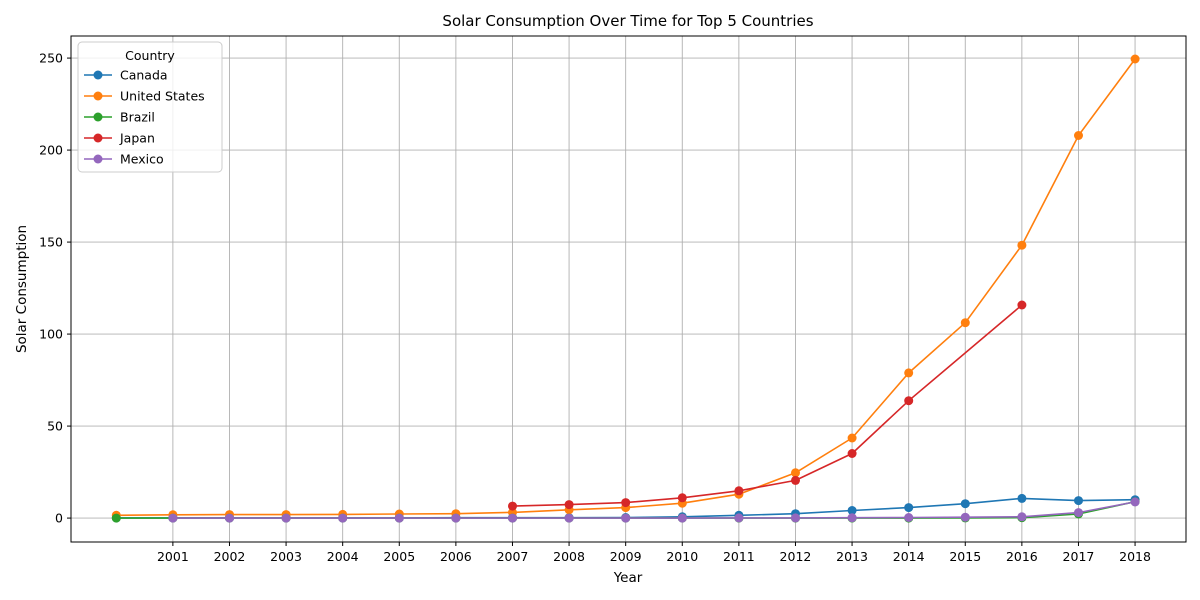  What do you see at coordinates (162, 96) in the screenshot?
I see `legend-label-united-states: United States` at bounding box center [162, 96].